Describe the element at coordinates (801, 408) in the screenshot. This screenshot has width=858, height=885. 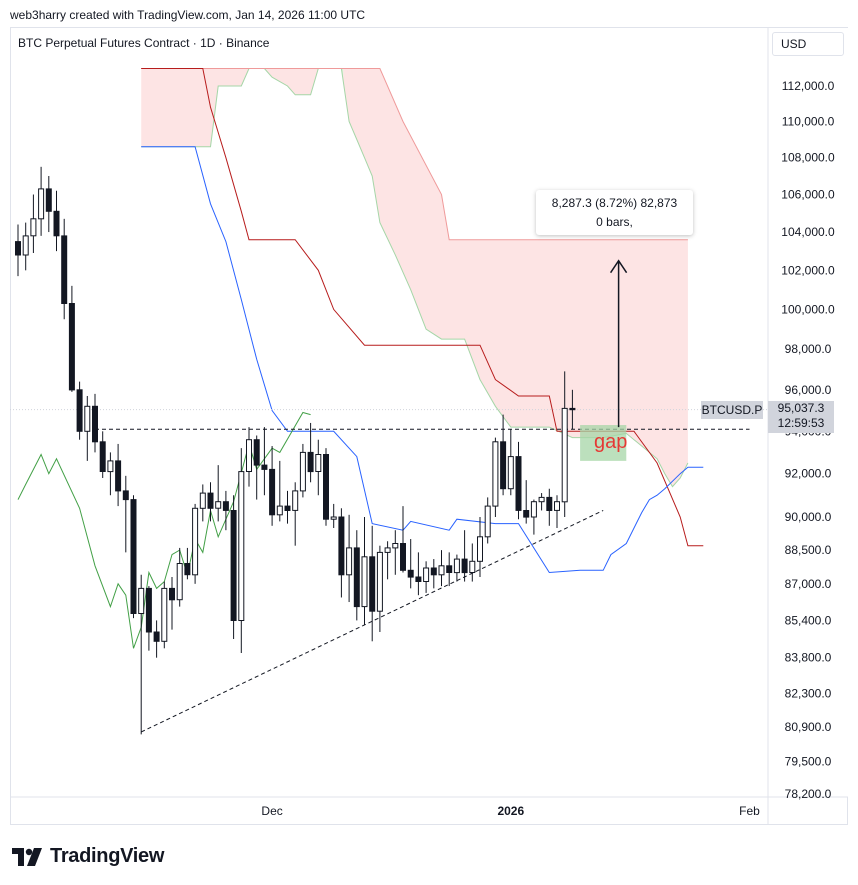
I see `last-price-value: 95,037.3` at that location.